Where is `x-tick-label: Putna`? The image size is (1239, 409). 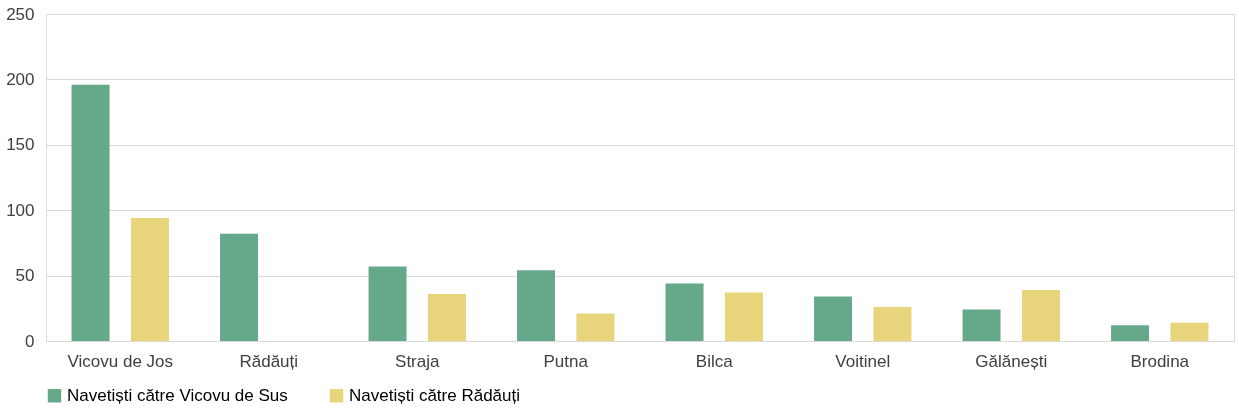
x-tick-label: Putna is located at coordinates (566, 361).